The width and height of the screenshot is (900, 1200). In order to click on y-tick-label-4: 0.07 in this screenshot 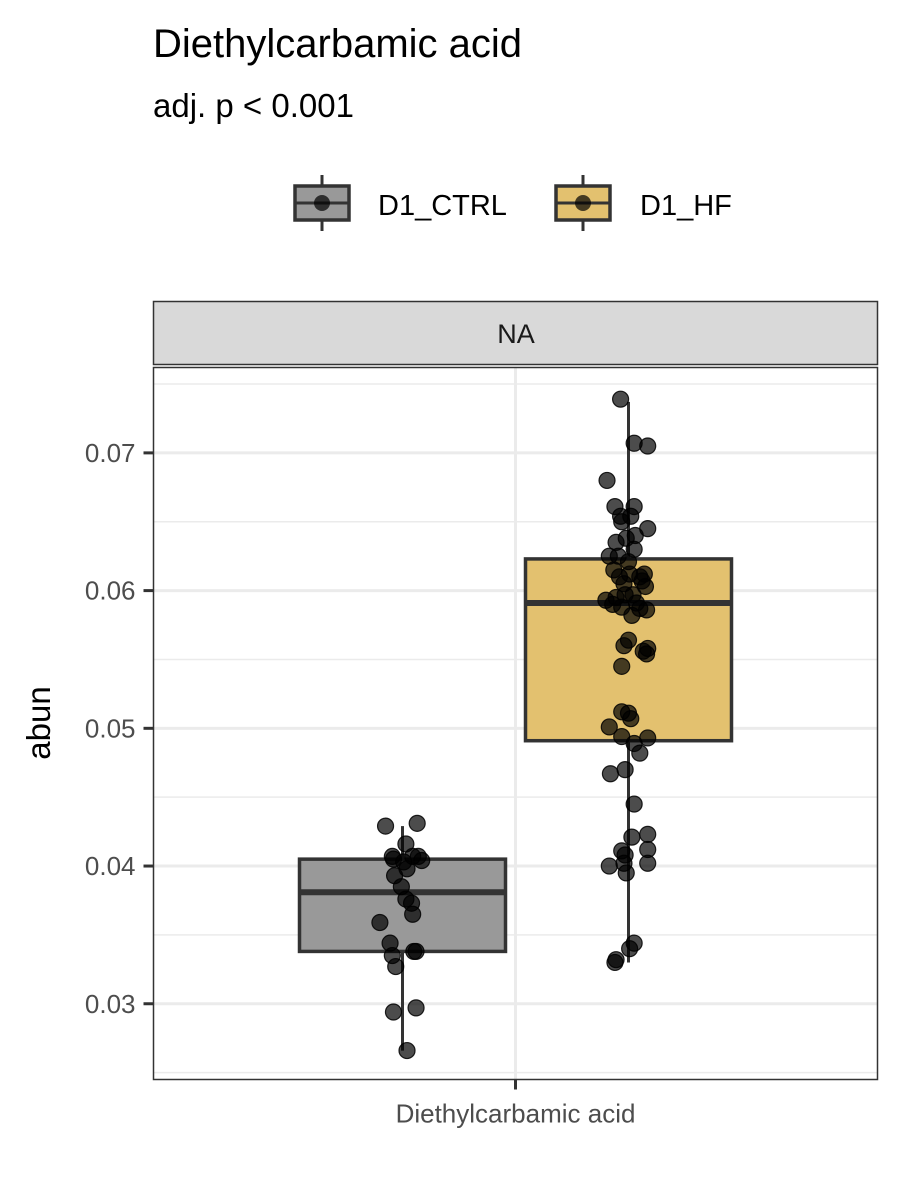, I will do `click(110, 453)`.